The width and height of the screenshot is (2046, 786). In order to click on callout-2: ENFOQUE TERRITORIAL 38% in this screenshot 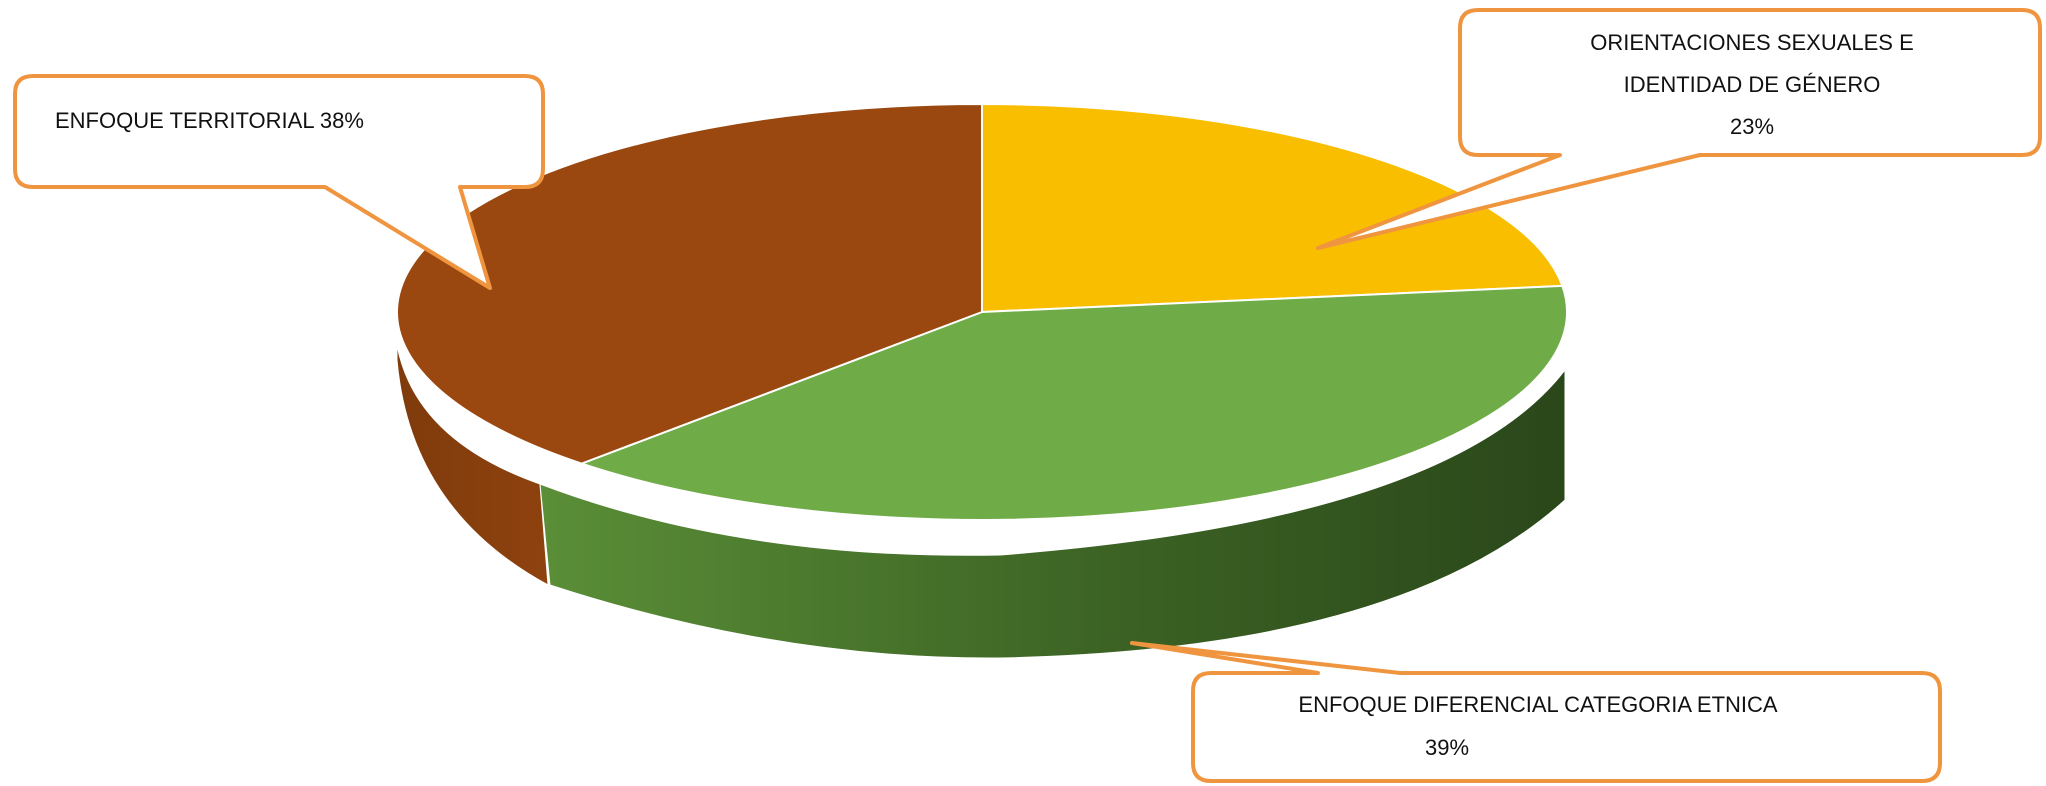, I will do `click(279, 182)`.